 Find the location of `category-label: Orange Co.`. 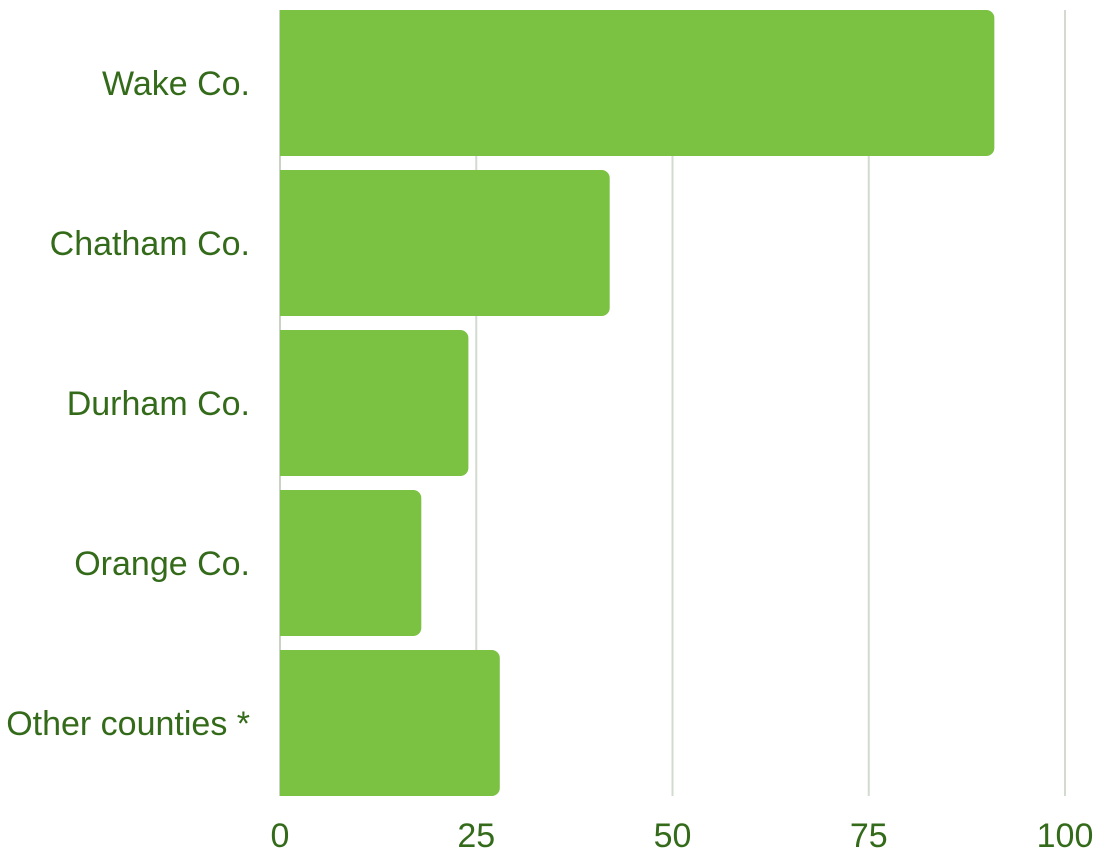

category-label: Orange Co. is located at coordinates (162, 564).